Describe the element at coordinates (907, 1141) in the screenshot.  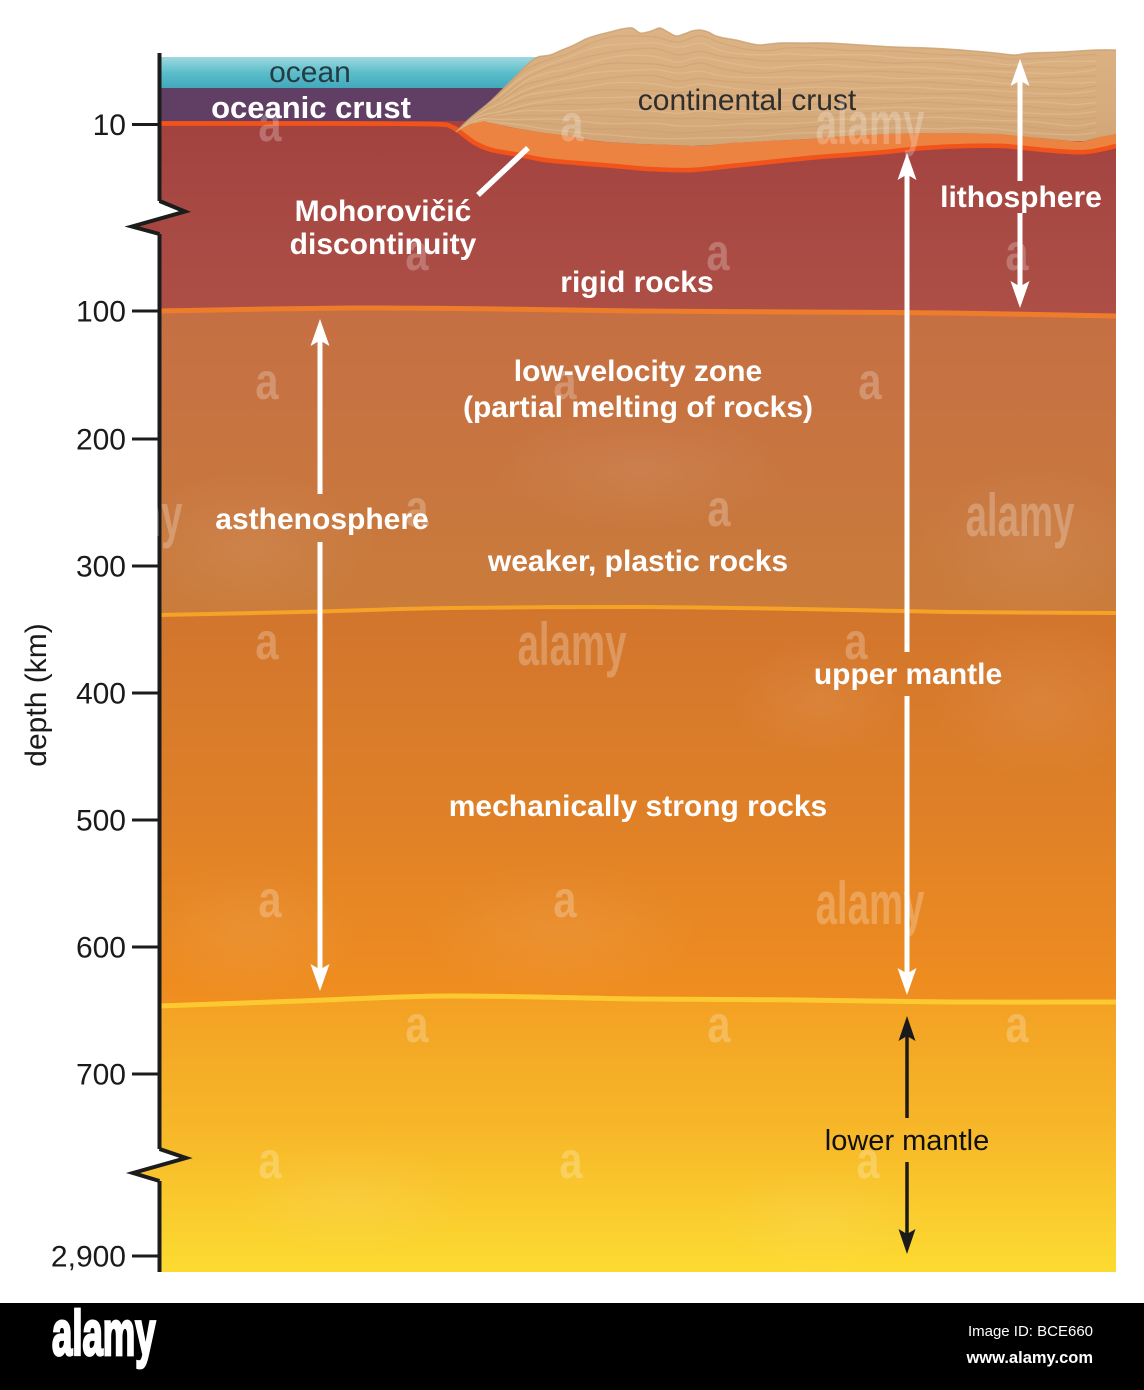
I see `svg-text: lower mantle` at that location.